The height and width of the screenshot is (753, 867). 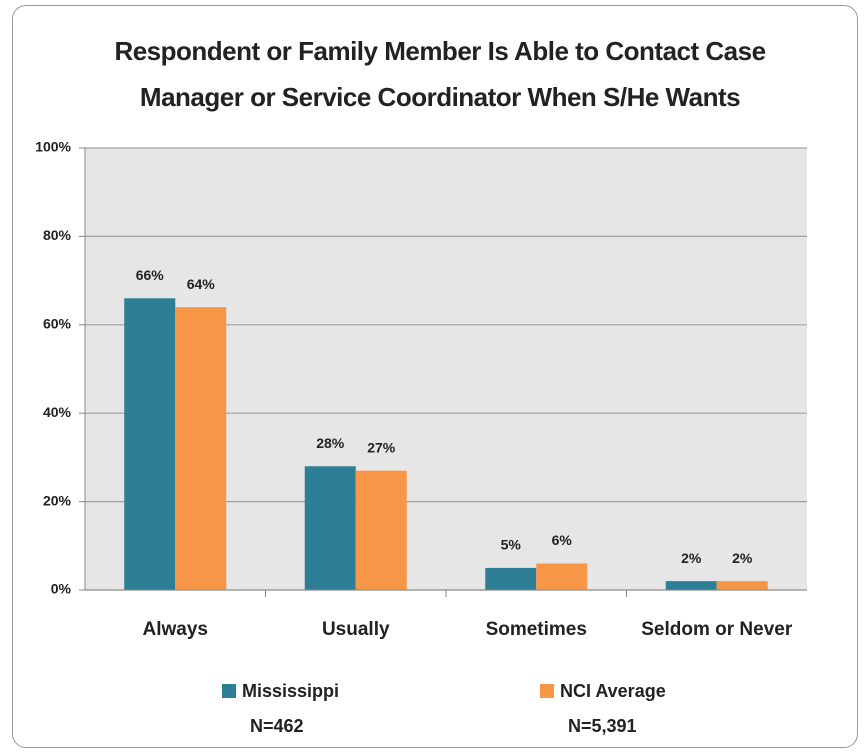 I want to click on x-tick-label: Always, so click(x=175, y=629).